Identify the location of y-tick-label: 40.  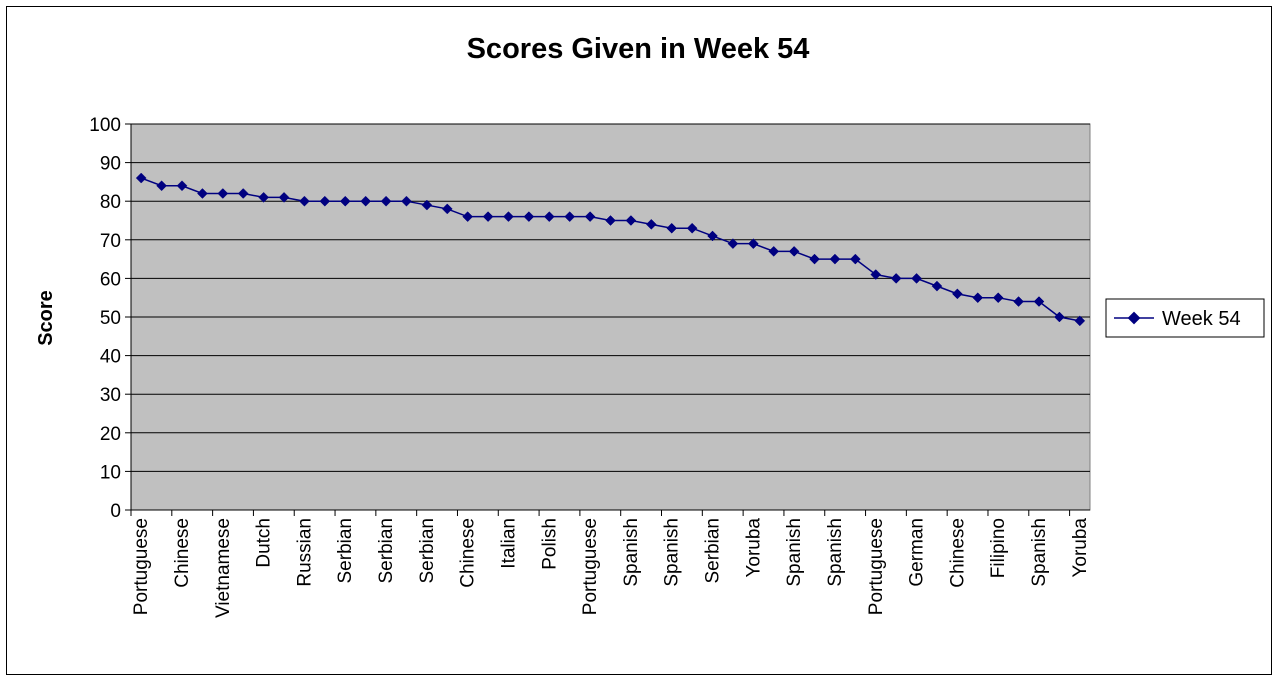
(110, 357).